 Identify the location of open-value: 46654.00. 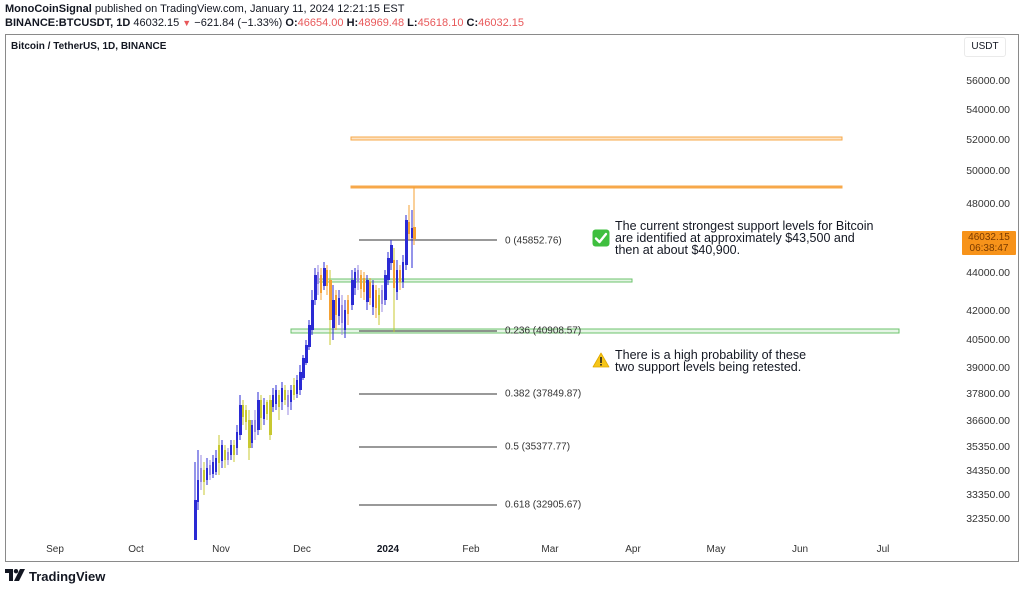
(320, 23).